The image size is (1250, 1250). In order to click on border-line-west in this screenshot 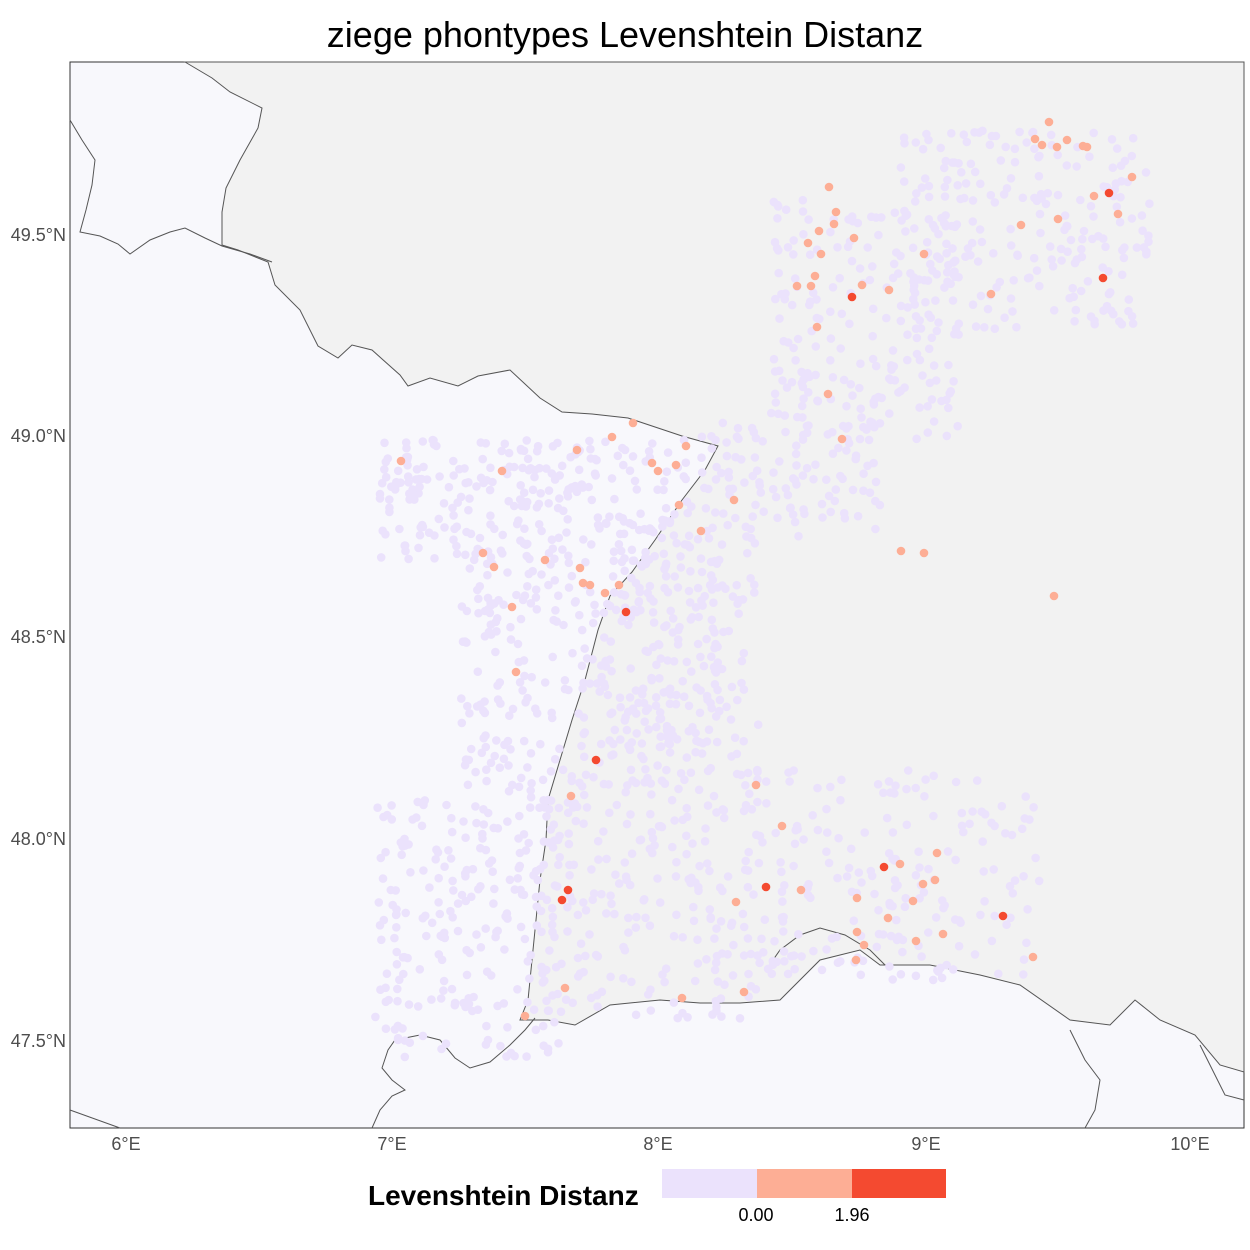, I will do `click(171, 191)`.